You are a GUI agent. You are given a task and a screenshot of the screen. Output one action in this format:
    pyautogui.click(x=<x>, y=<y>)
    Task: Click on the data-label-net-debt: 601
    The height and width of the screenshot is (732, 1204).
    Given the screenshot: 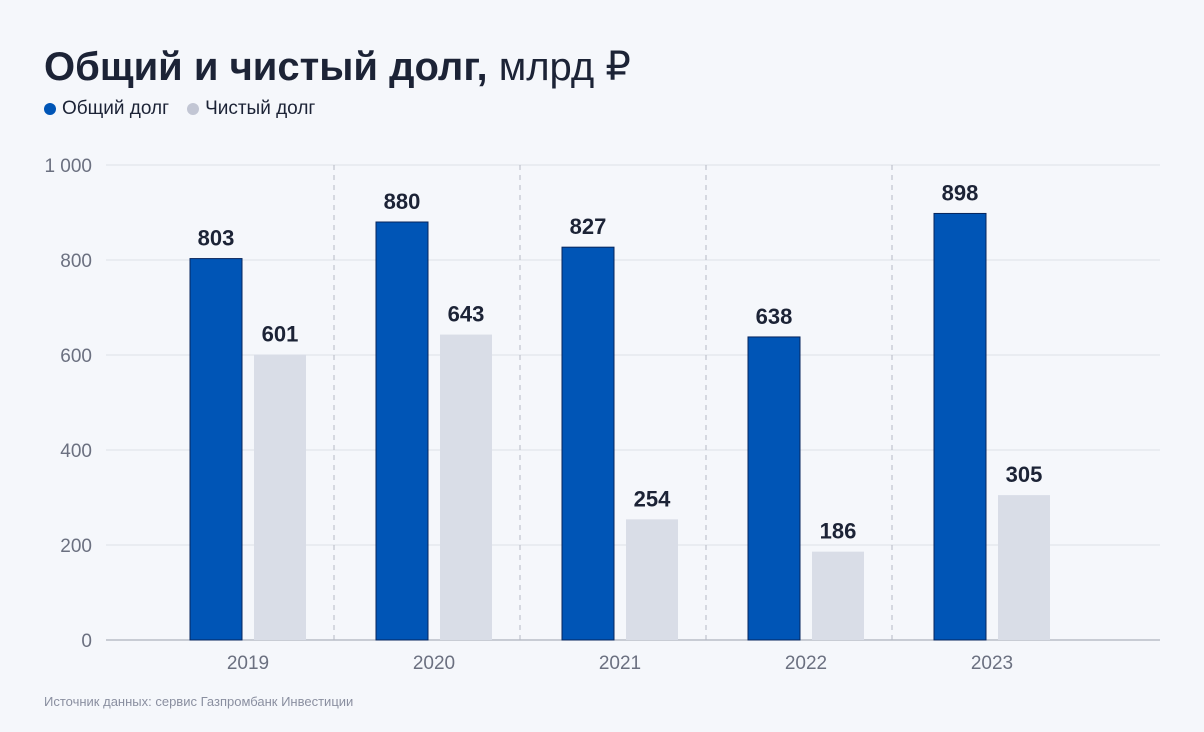 What is the action you would take?
    pyautogui.click(x=280, y=334)
    